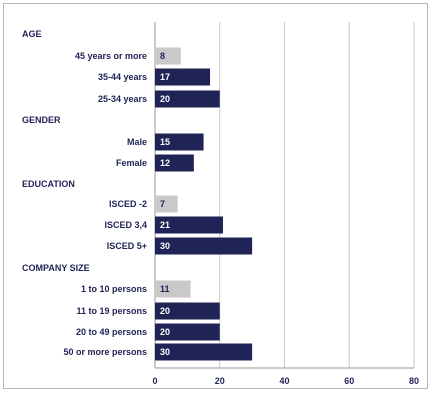  I want to click on x-tick-label: 60, so click(349, 381).